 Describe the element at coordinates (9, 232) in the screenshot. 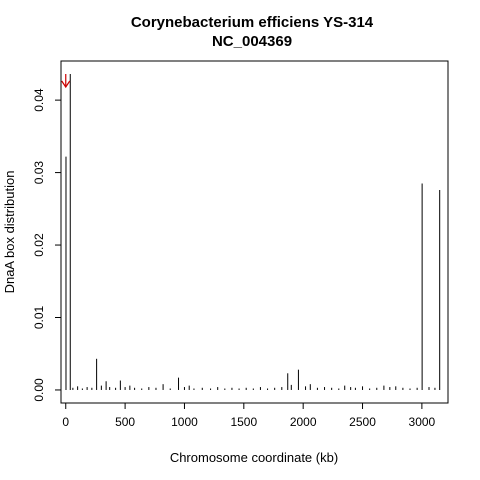

I see `y-axis-label: DnaA box distribution` at that location.